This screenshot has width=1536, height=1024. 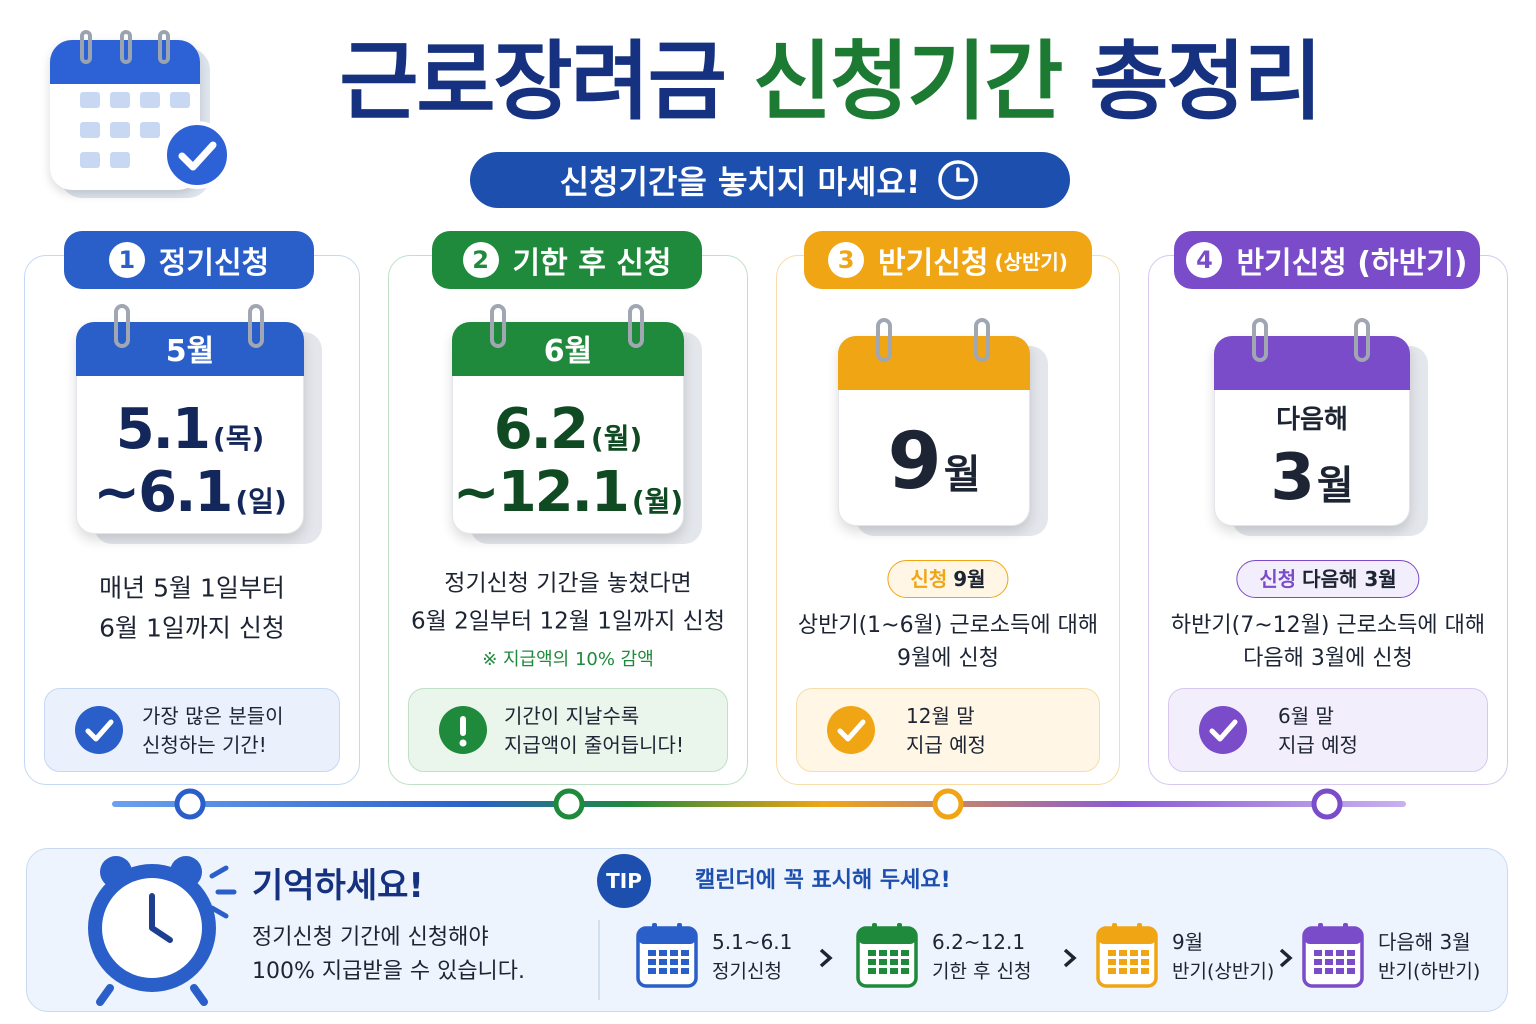 I want to click on description-line: 매년 5월 1일부터, so click(x=192, y=588).